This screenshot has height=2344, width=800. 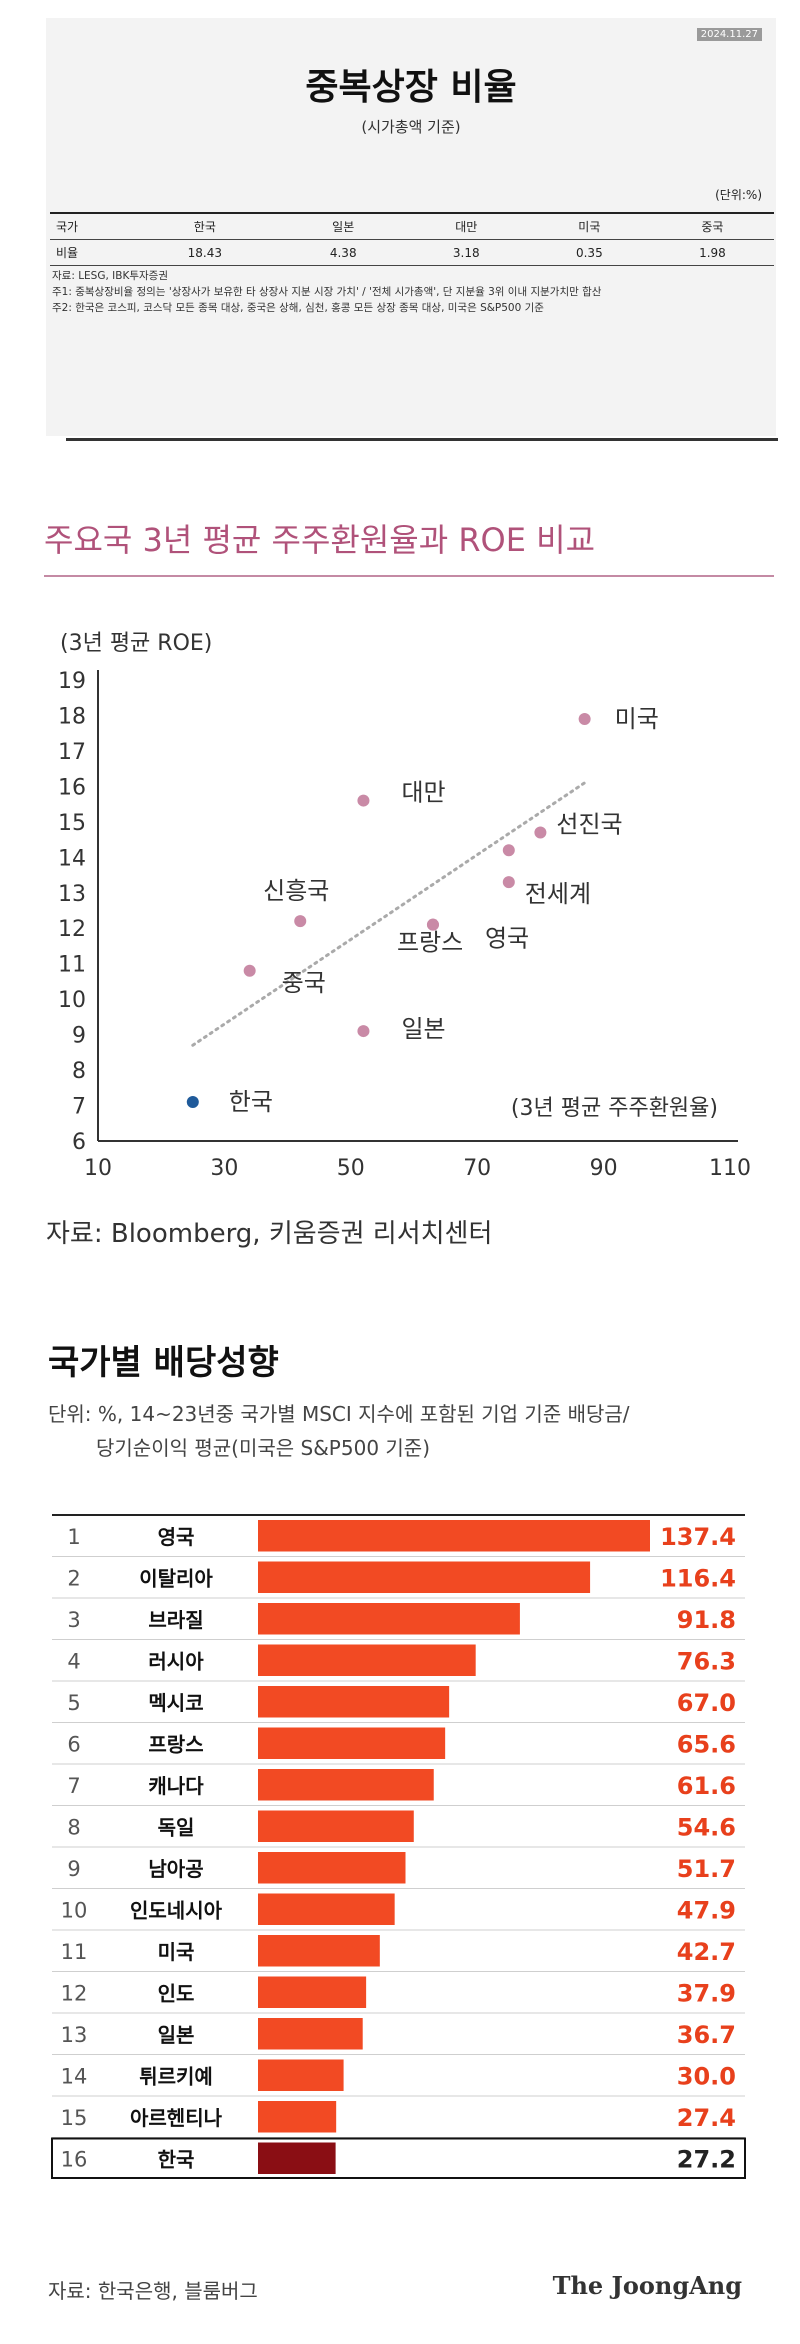 What do you see at coordinates (706, 1827) in the screenshot?
I see `value-label: 54.6` at bounding box center [706, 1827].